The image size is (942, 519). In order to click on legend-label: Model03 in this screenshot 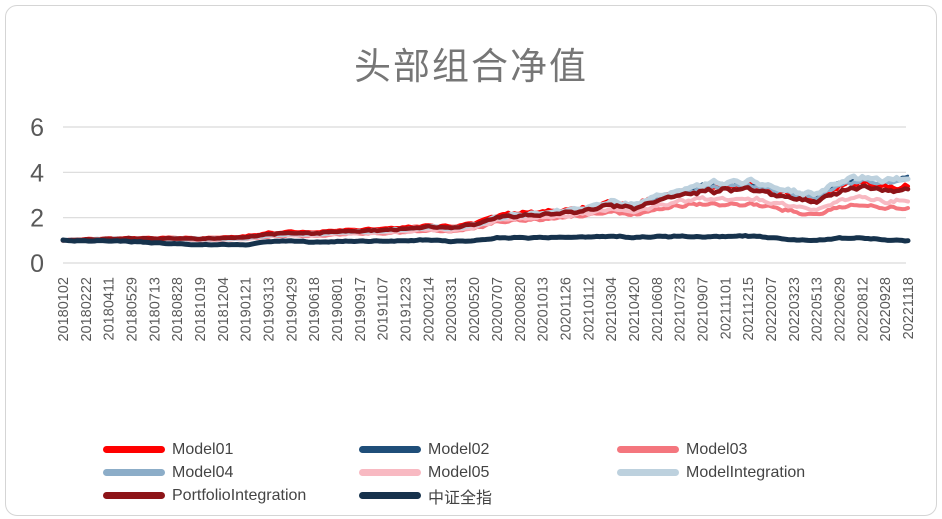, I will do `click(717, 449)`.